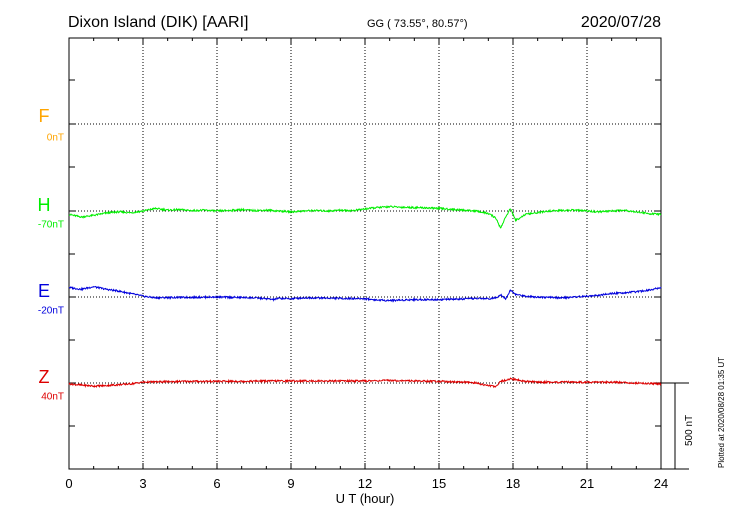  Describe the element at coordinates (68, 483) in the screenshot. I see `x-tick-label-0: 0` at that location.